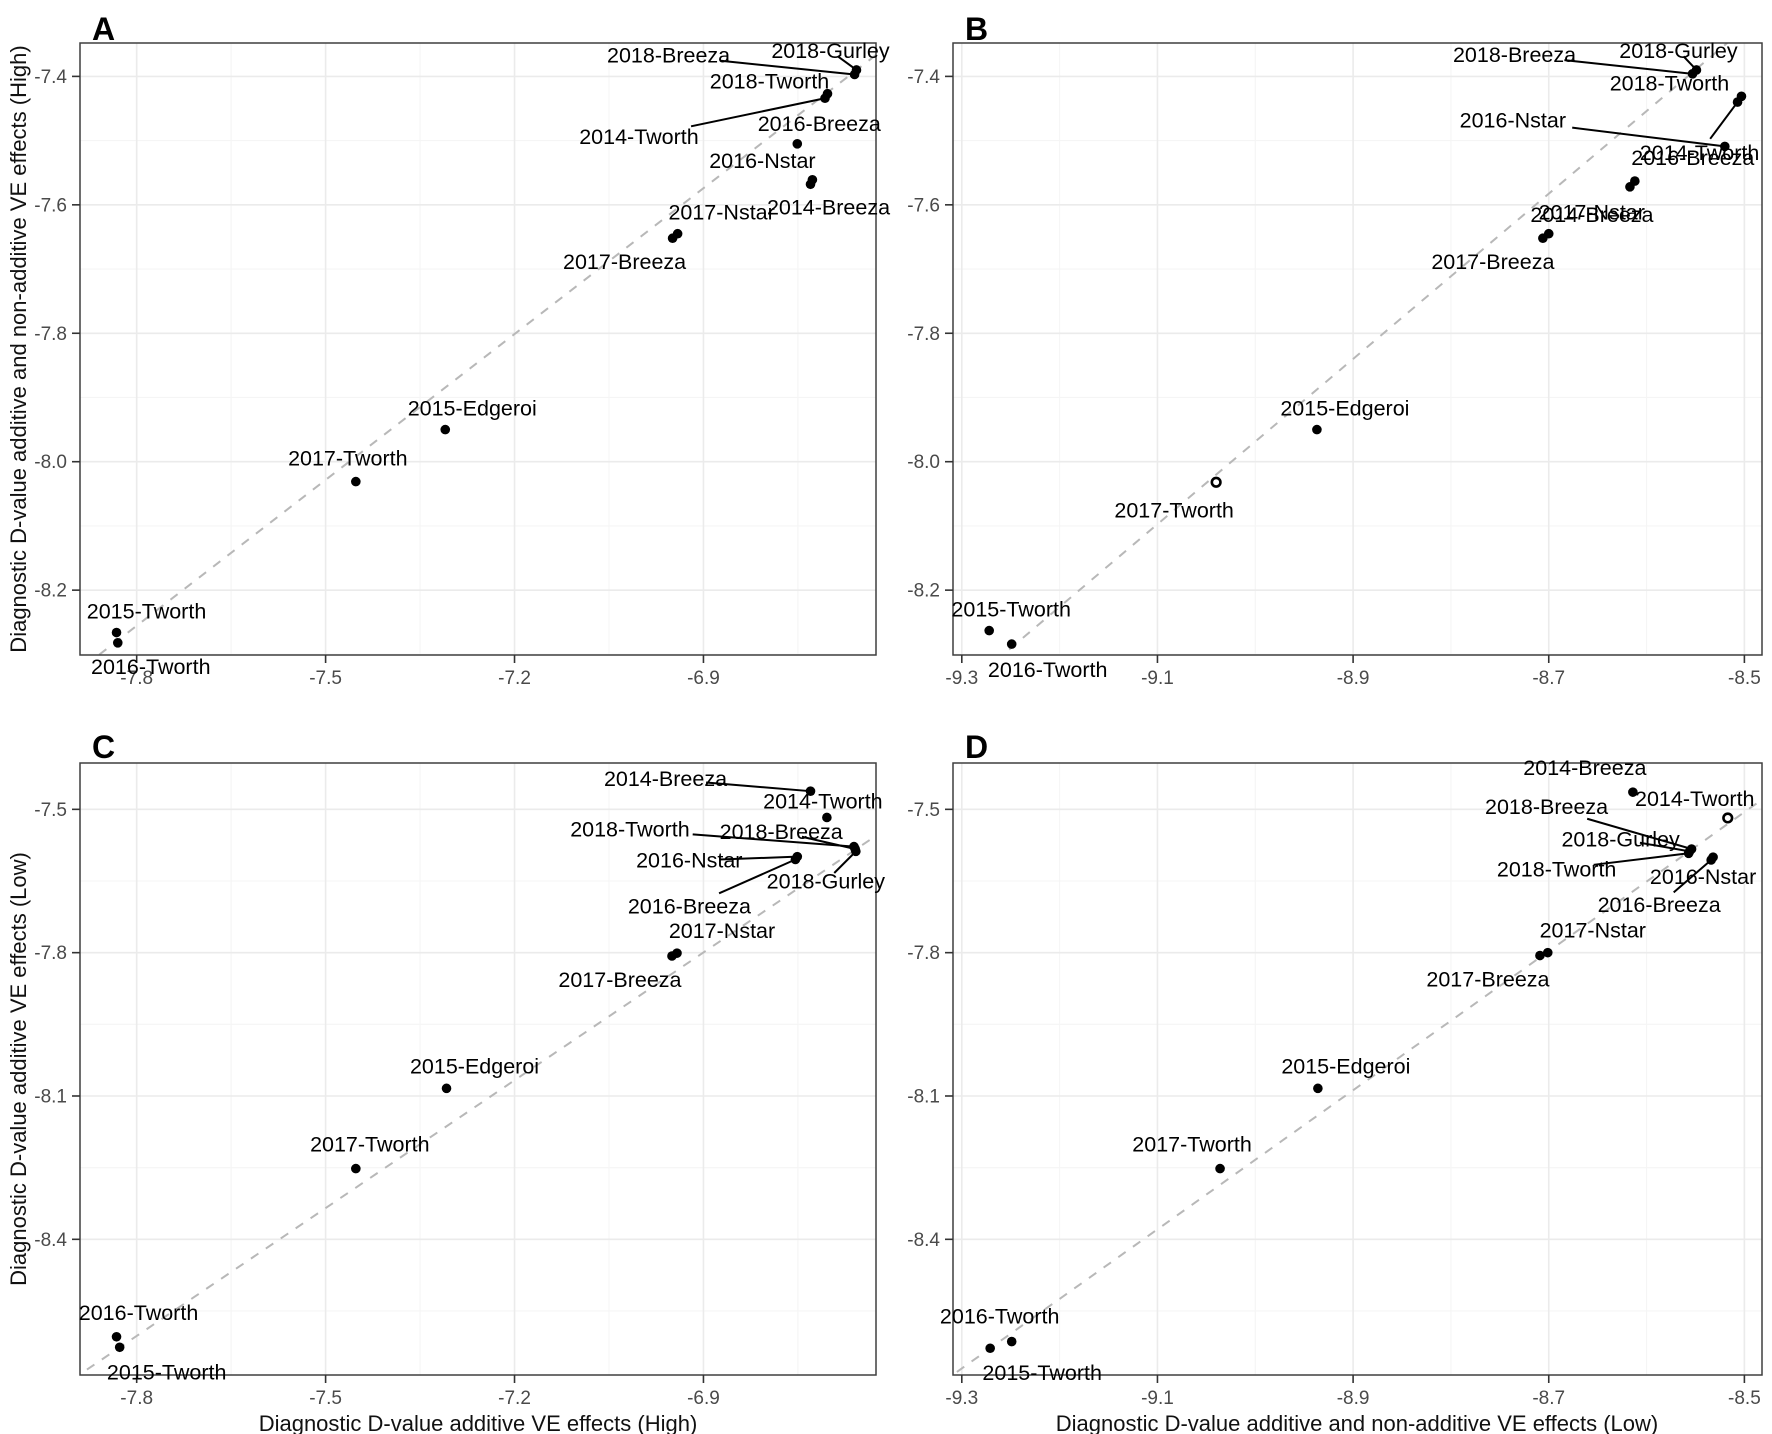 The height and width of the screenshot is (1434, 1772). I want to click on y-tick-label: -7.4, so click(50, 77).